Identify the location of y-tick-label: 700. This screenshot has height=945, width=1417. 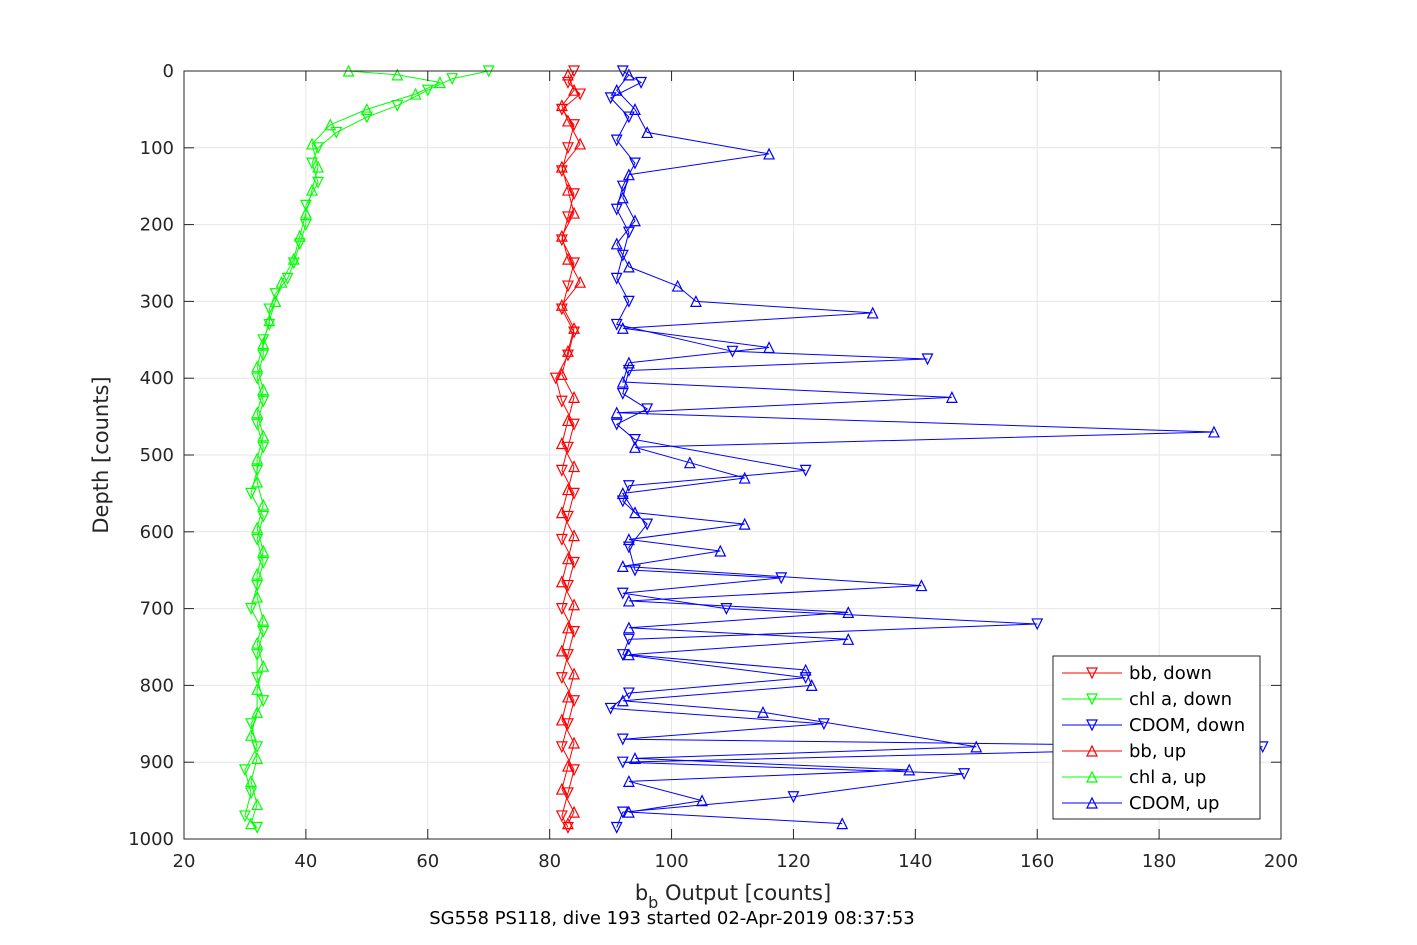
(157, 609).